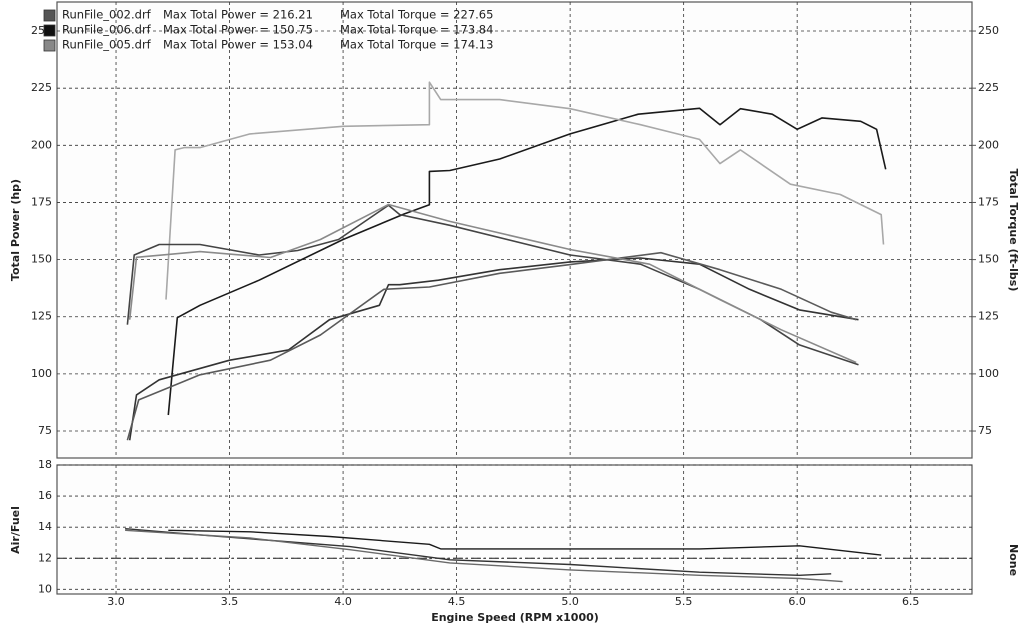  Describe the element at coordinates (238, 45) in the screenshot. I see `legend-power: Max Total Power = 153.04` at that location.